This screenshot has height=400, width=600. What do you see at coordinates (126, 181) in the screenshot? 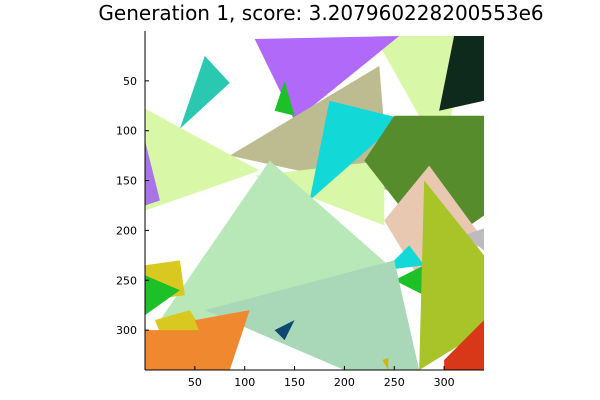
I see `y-tick-label: 150` at bounding box center [126, 181].